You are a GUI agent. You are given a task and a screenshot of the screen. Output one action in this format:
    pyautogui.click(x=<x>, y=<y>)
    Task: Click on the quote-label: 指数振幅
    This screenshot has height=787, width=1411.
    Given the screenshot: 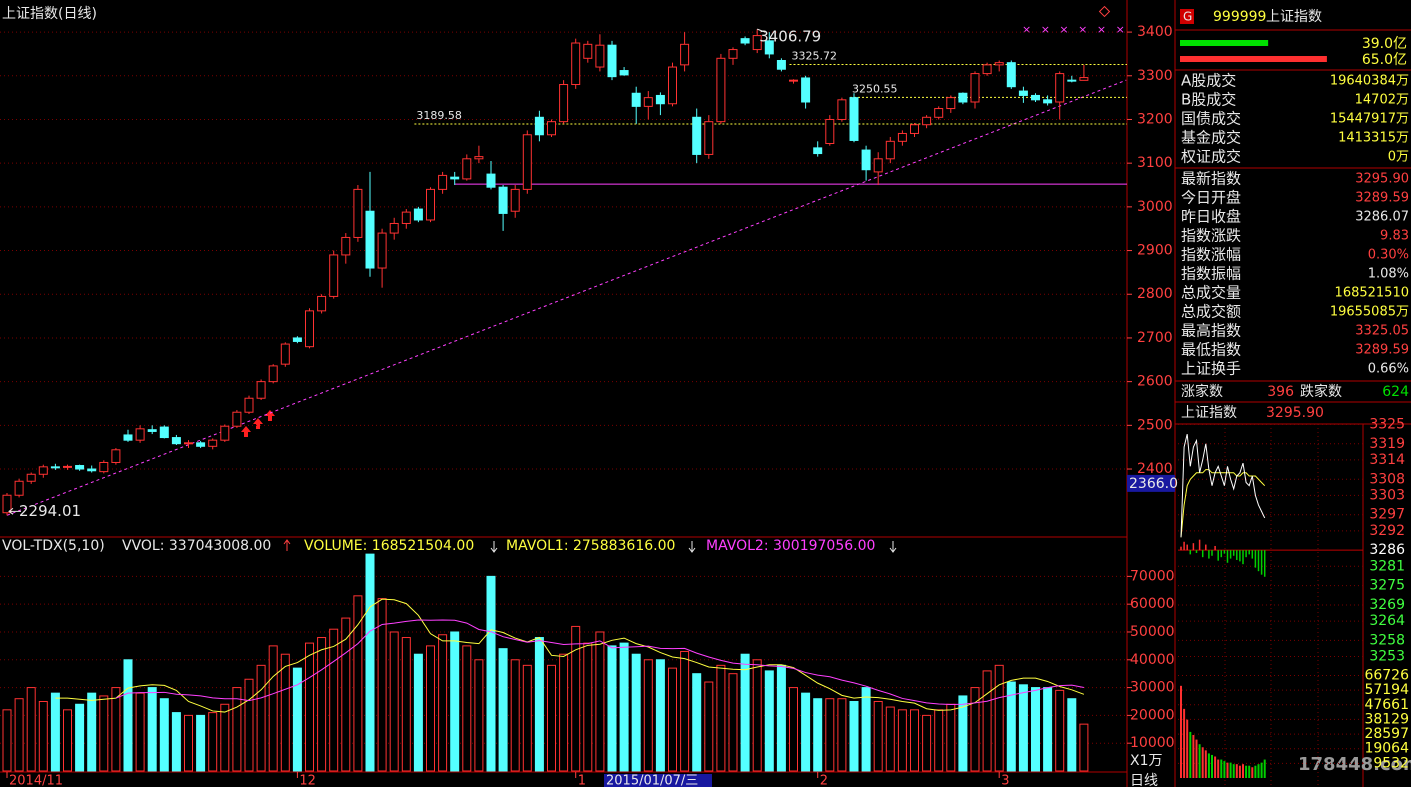 What is the action you would take?
    pyautogui.click(x=1211, y=274)
    